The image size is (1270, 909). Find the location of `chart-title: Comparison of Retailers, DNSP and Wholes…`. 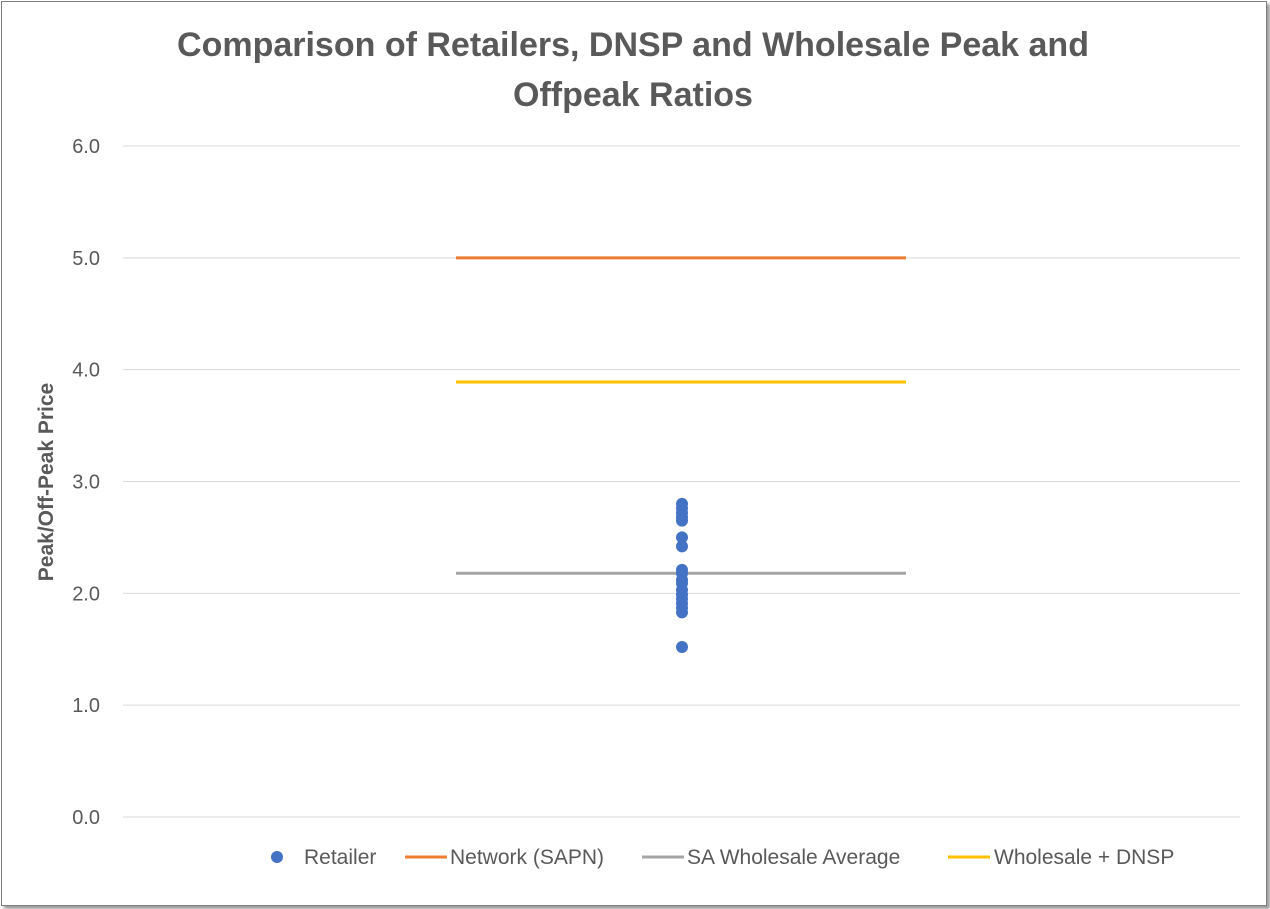

chart-title: Comparison of Retailers, DNSP and Wholes… is located at coordinates (633, 70).